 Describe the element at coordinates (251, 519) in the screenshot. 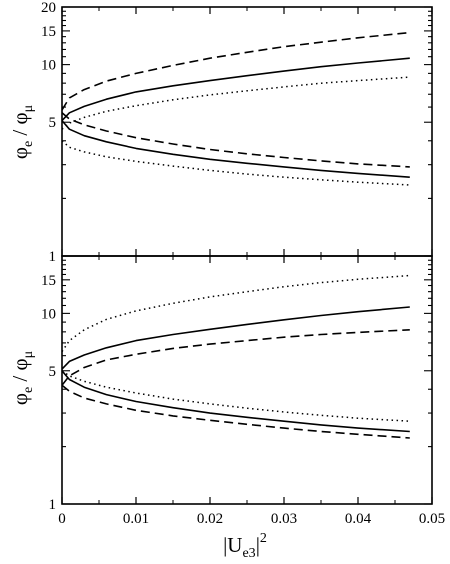

I see `bottom-x-tick-labels: 0 0.01 0.02 0.03 0.04 0.05` at that location.